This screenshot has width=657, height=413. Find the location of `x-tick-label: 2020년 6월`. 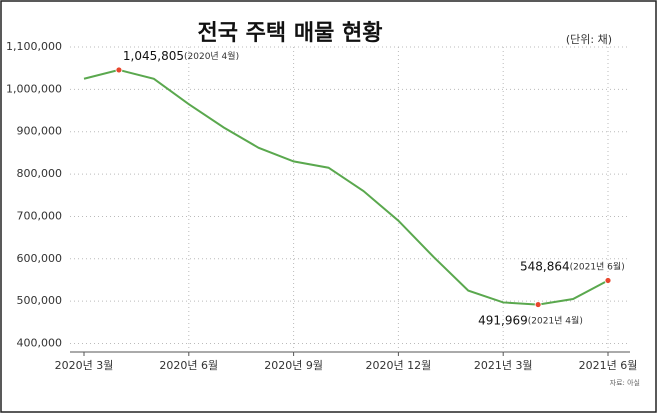

x-tick-label: 2020년 6월 is located at coordinates (188, 365).